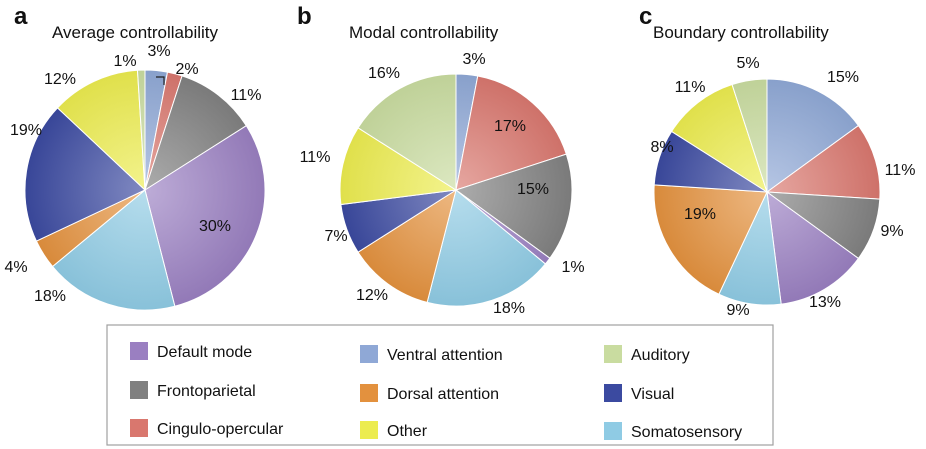 This screenshot has height=449, width=926. I want to click on slice-label-visual: 7%, so click(335, 236).